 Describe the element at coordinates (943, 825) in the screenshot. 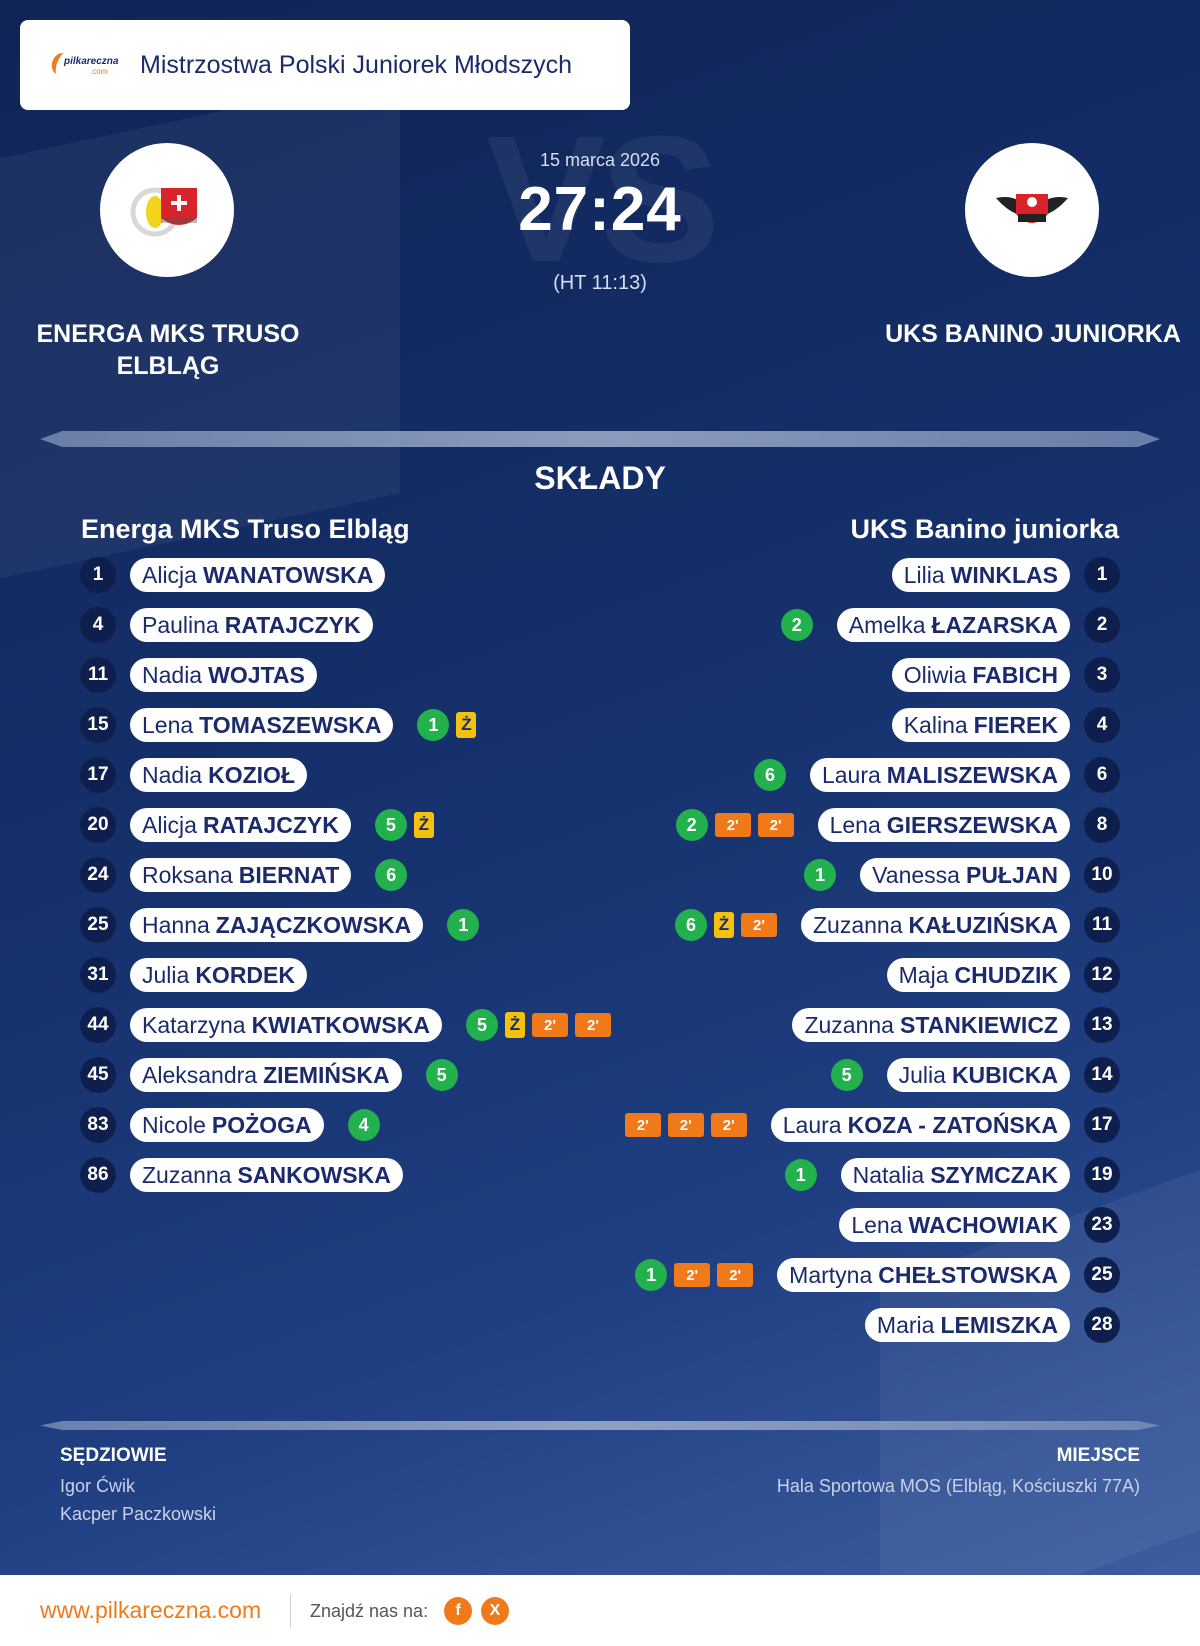

I see `player-name-pill: Lena GIERSZEWSKA` at that location.